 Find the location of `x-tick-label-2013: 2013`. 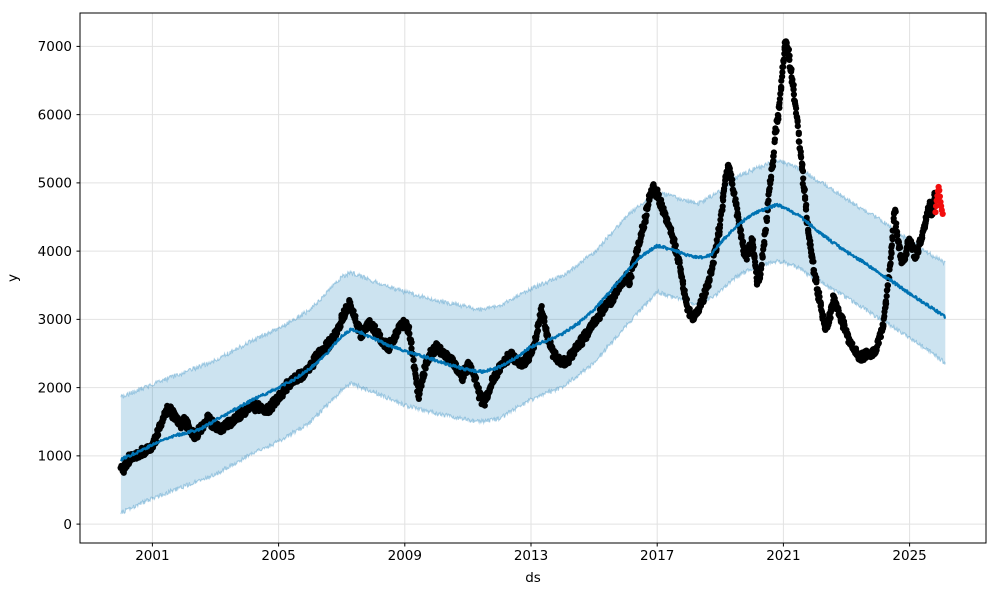

x-tick-label-2013: 2013 is located at coordinates (531, 556).